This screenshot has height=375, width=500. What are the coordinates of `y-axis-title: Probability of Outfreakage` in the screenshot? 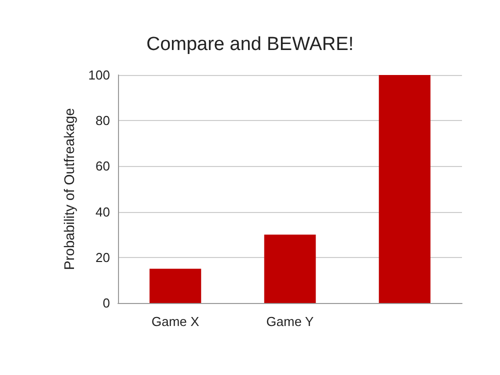 It's located at (69, 189).